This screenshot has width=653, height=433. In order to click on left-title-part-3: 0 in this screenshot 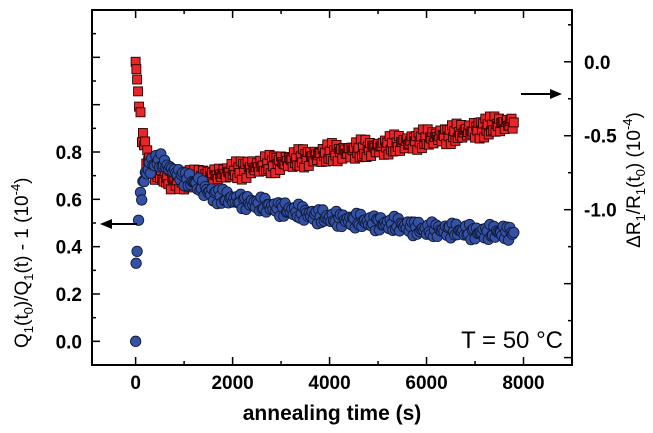, I will do `click(28, 310)`.